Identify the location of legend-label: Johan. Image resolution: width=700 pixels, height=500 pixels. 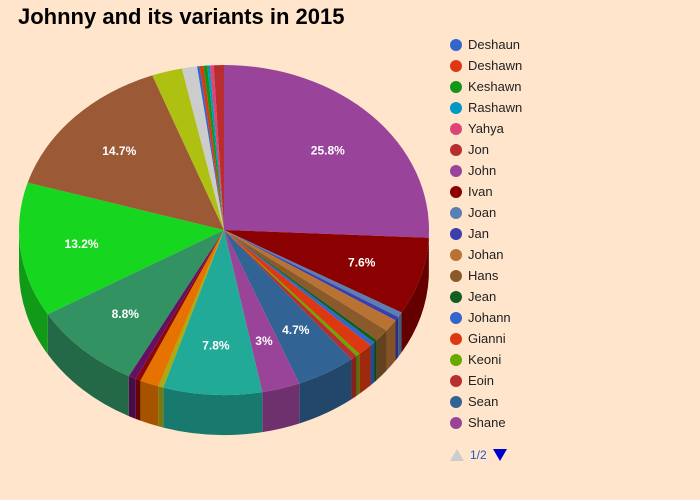
(486, 254).